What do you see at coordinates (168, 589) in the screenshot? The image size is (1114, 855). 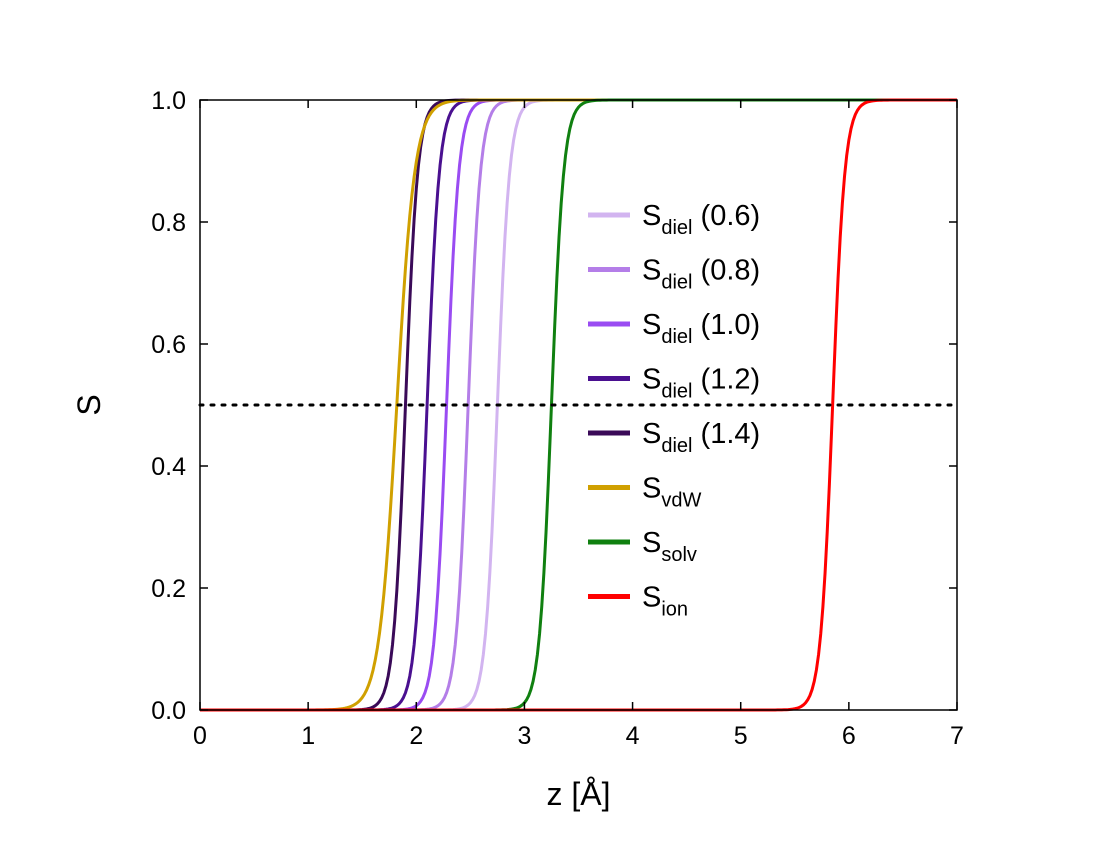 I see `y-tick-label: 0.2` at bounding box center [168, 589].